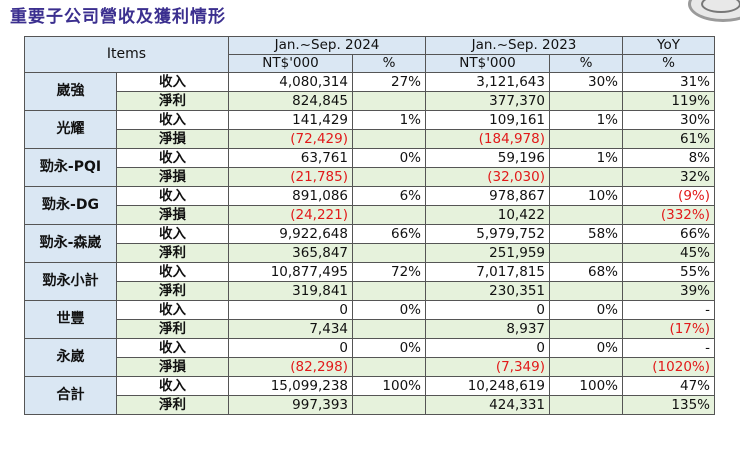 Image resolution: width=740 pixels, height=452 pixels. What do you see at coordinates (70, 357) in the screenshot?
I see `company-name: 永崴` at bounding box center [70, 357].